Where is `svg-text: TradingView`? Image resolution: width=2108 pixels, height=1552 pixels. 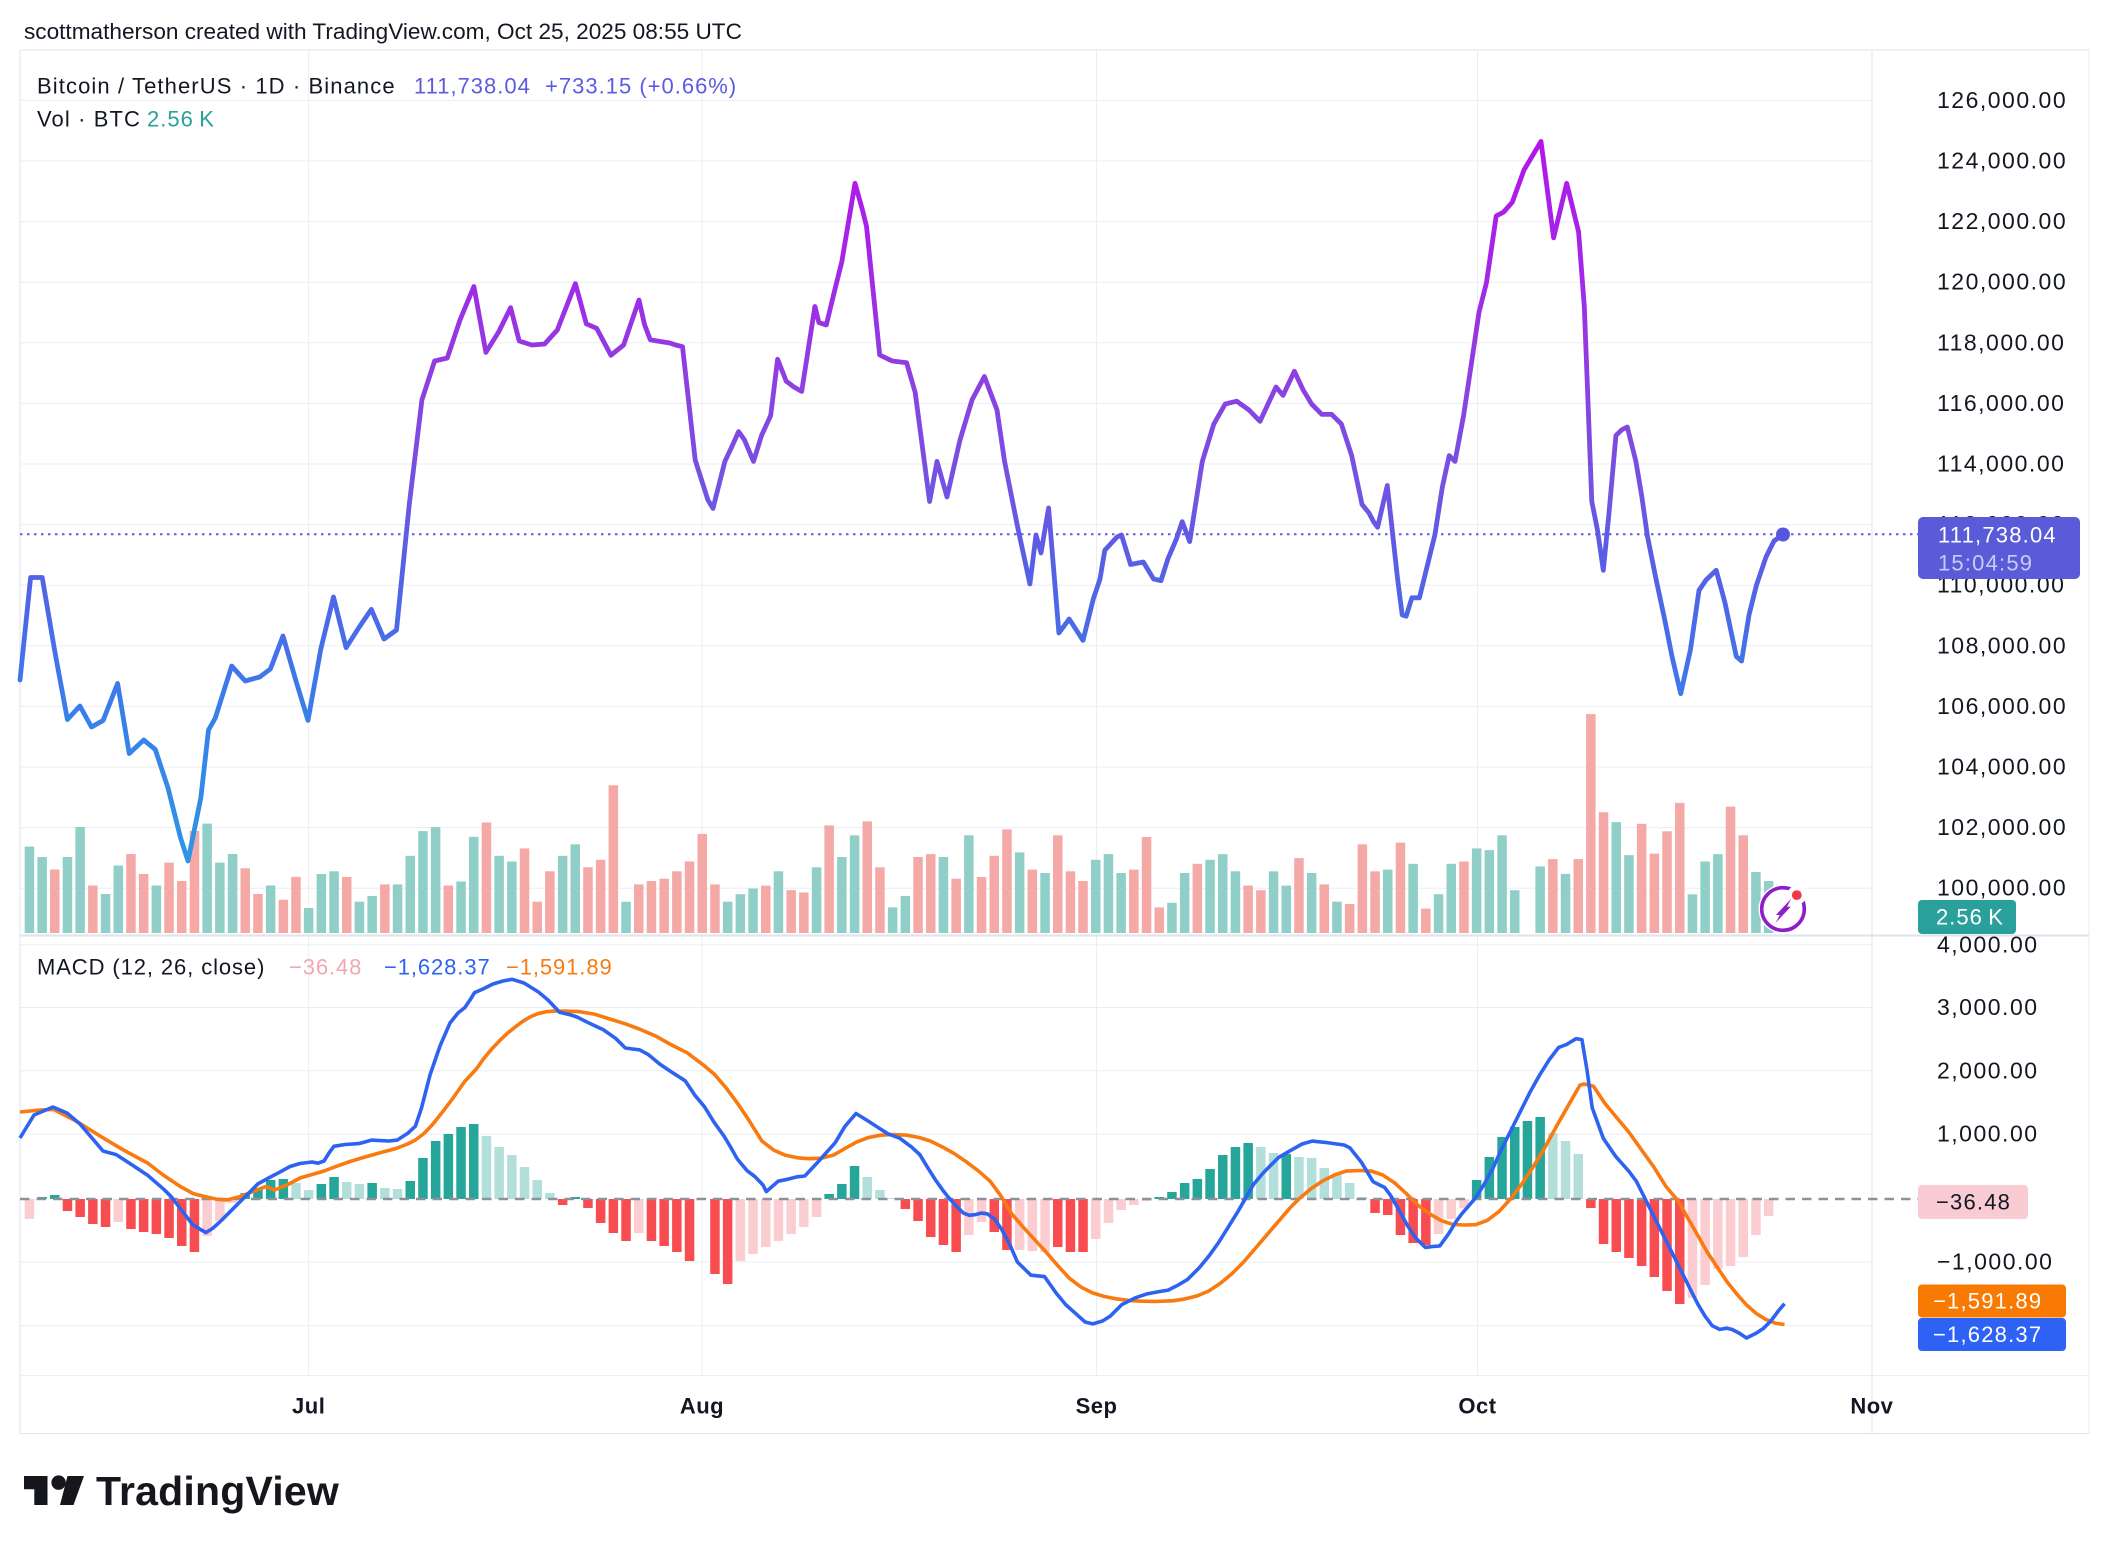
svg-text: TradingView is located at coordinates (217, 1491).